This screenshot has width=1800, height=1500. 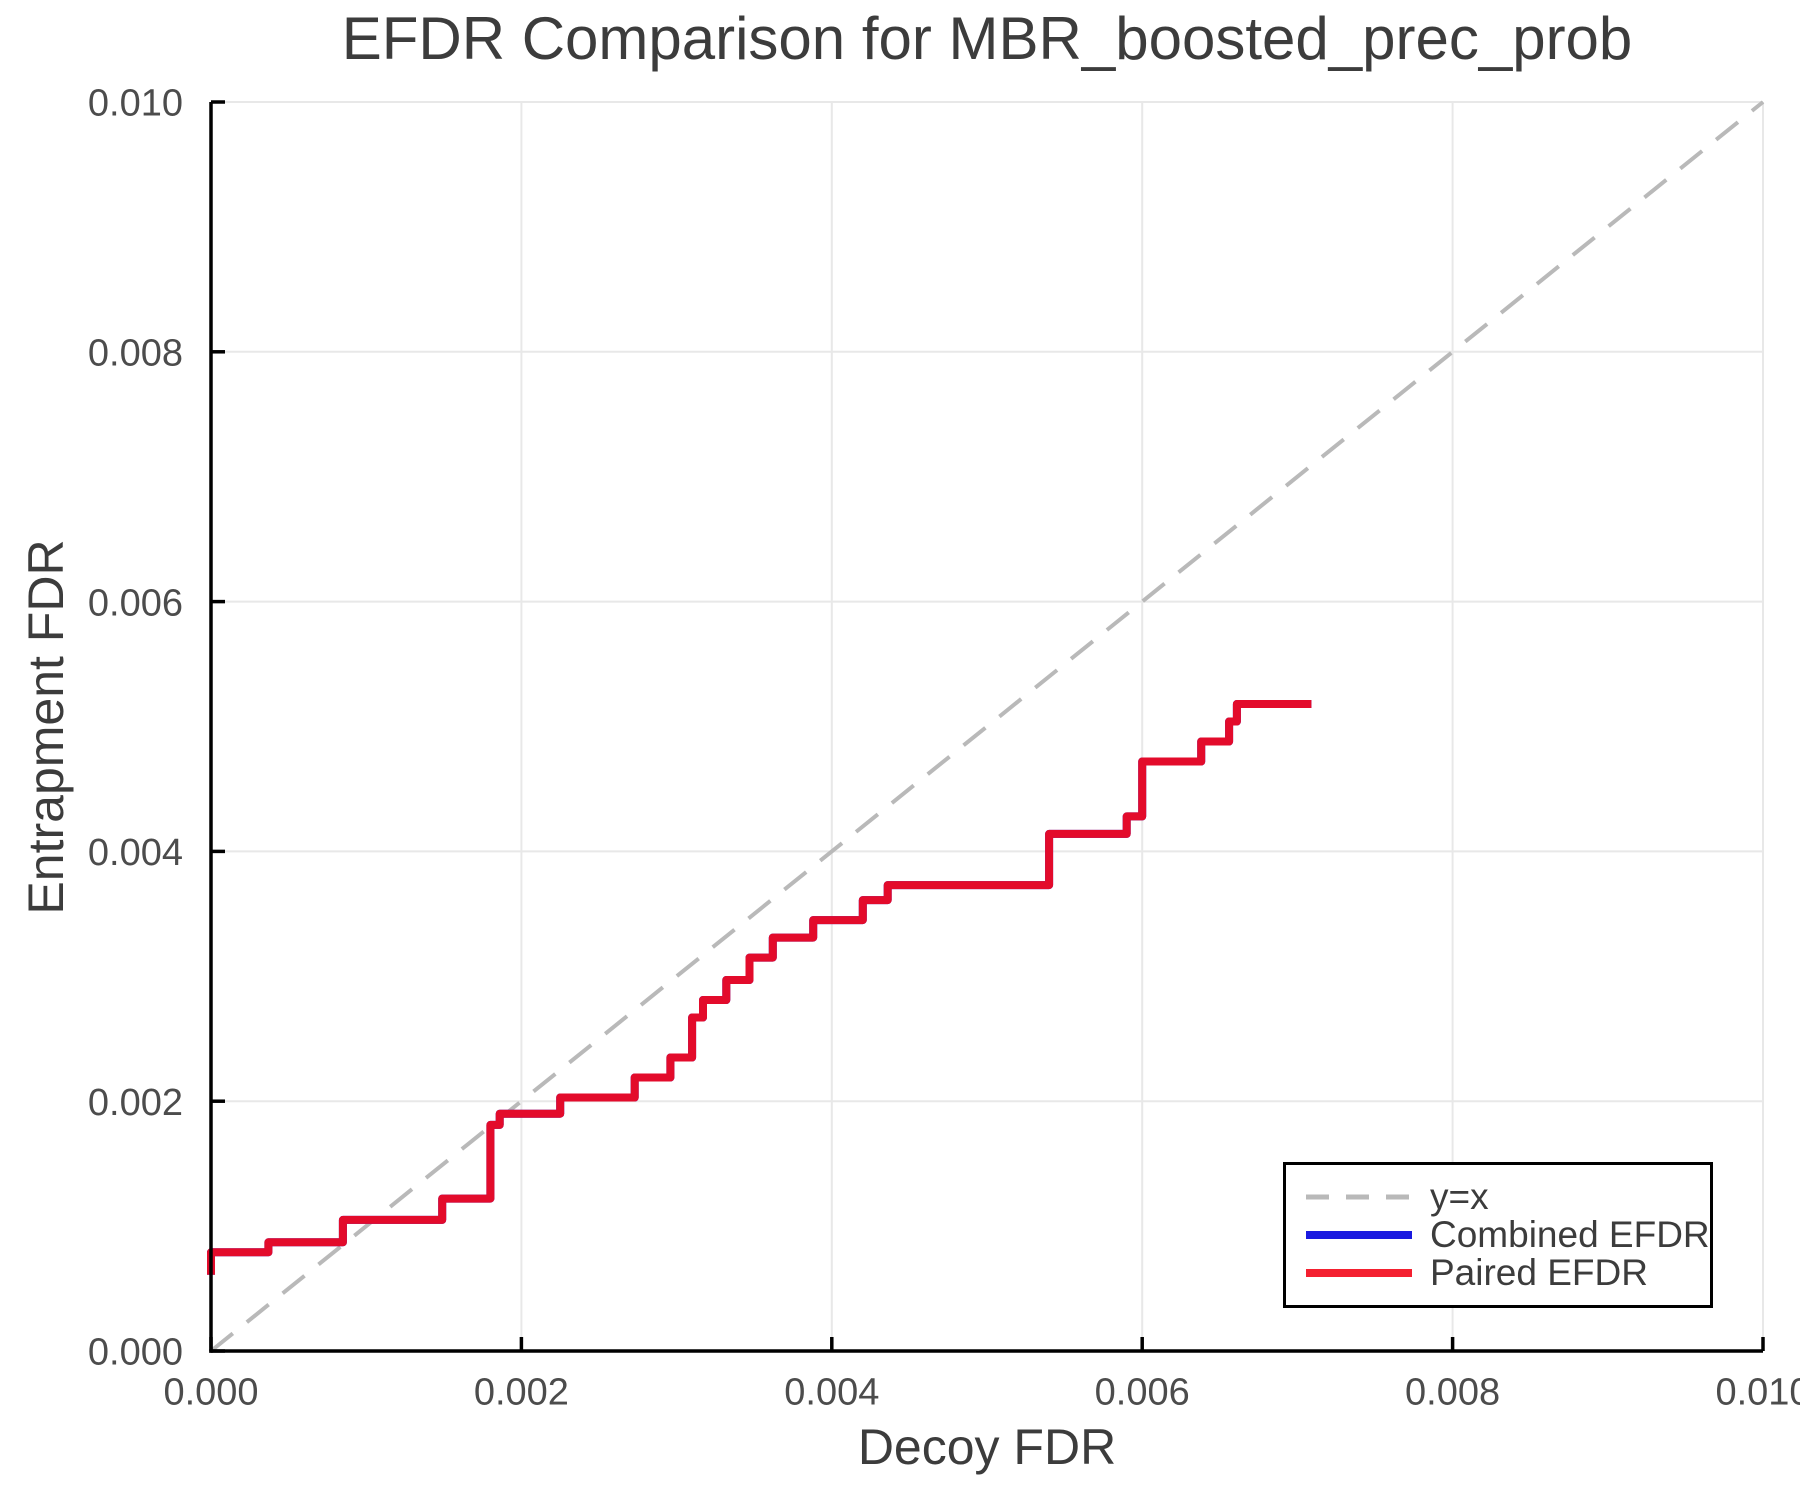 I want to click on x-tick-label: 0.004, so click(x=831, y=1392).